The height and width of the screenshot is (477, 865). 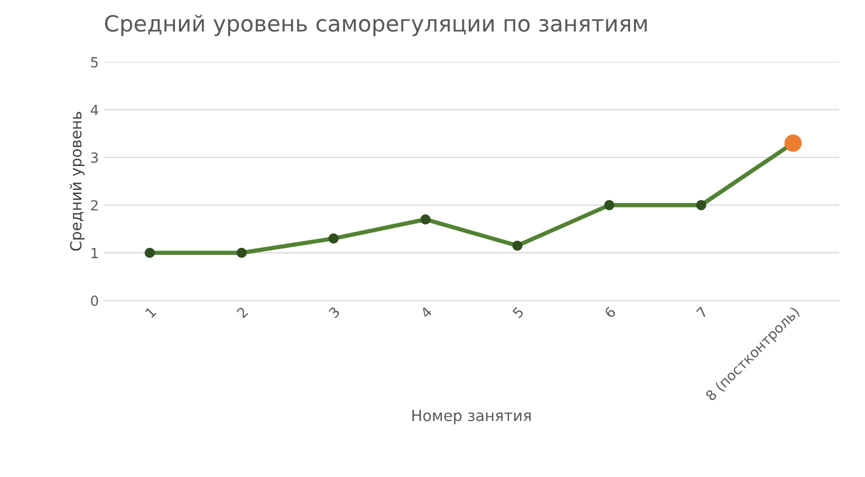 What do you see at coordinates (518, 312) in the screenshot?
I see `x-tick-label: 5` at bounding box center [518, 312].